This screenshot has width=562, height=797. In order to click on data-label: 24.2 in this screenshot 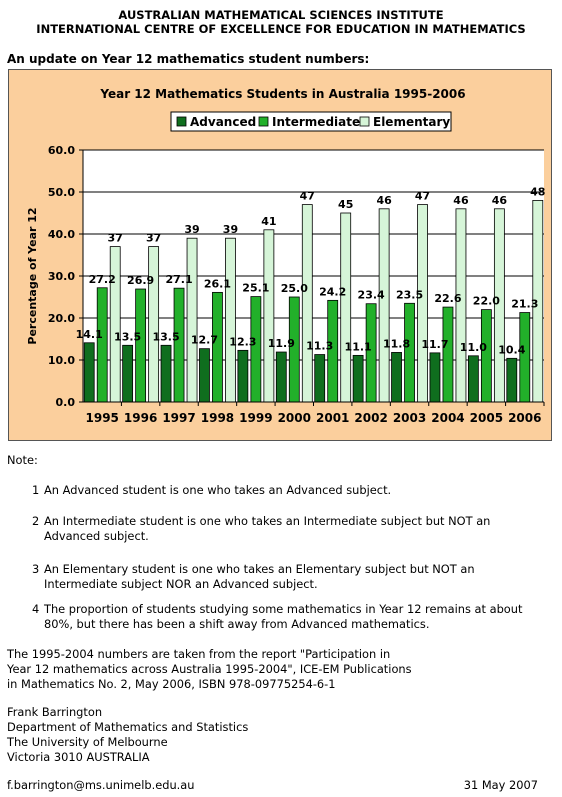, I will do `click(332, 291)`.